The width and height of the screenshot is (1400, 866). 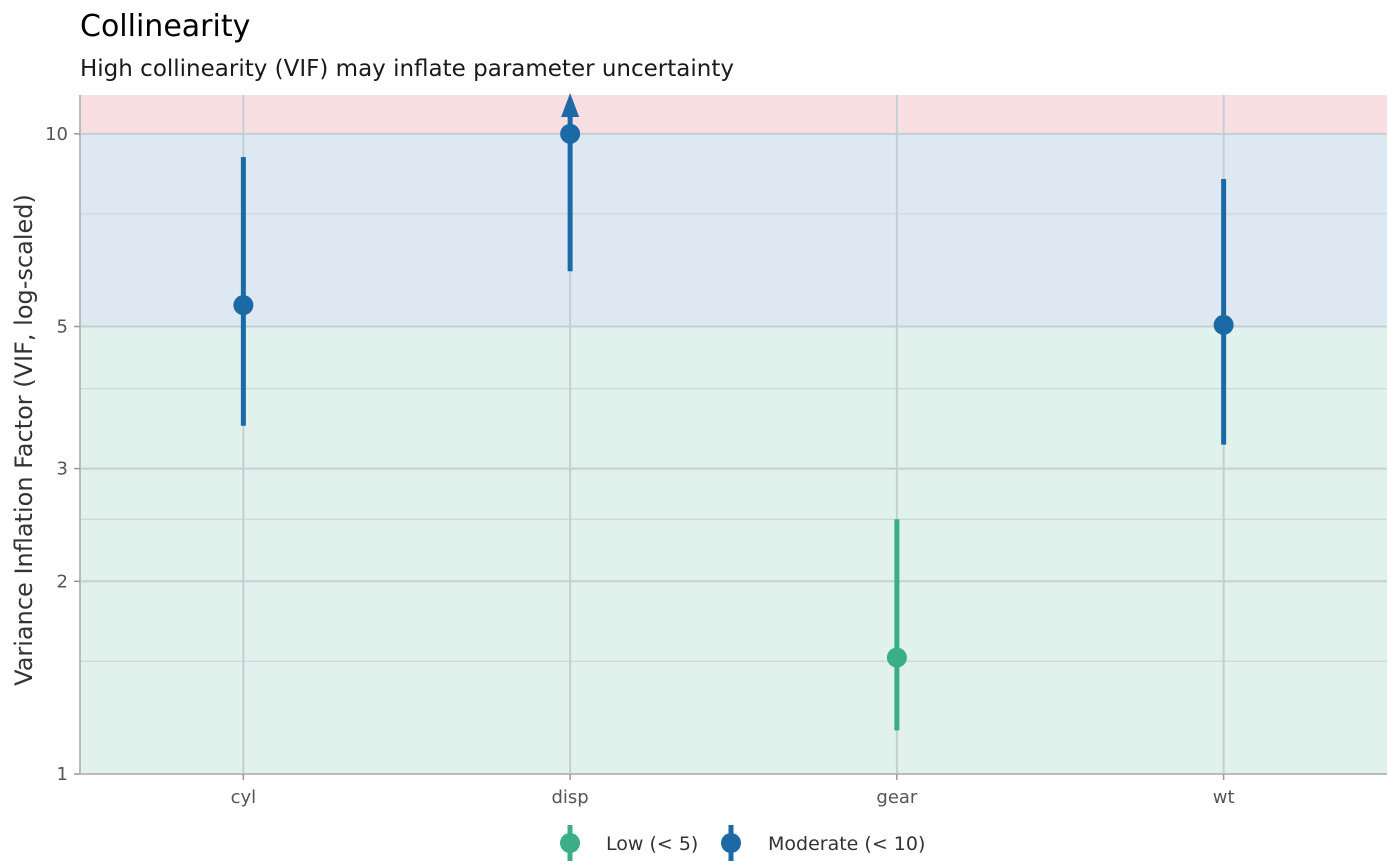 What do you see at coordinates (244, 797) in the screenshot?
I see `x-tick-label-cyl: cyl` at bounding box center [244, 797].